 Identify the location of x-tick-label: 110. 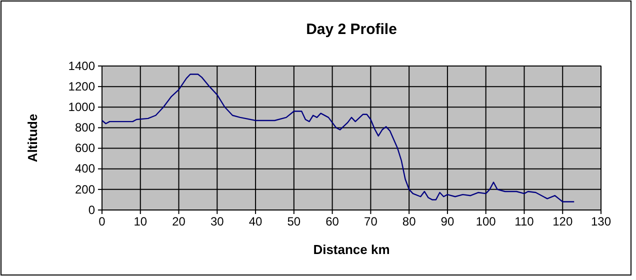
(524, 221).